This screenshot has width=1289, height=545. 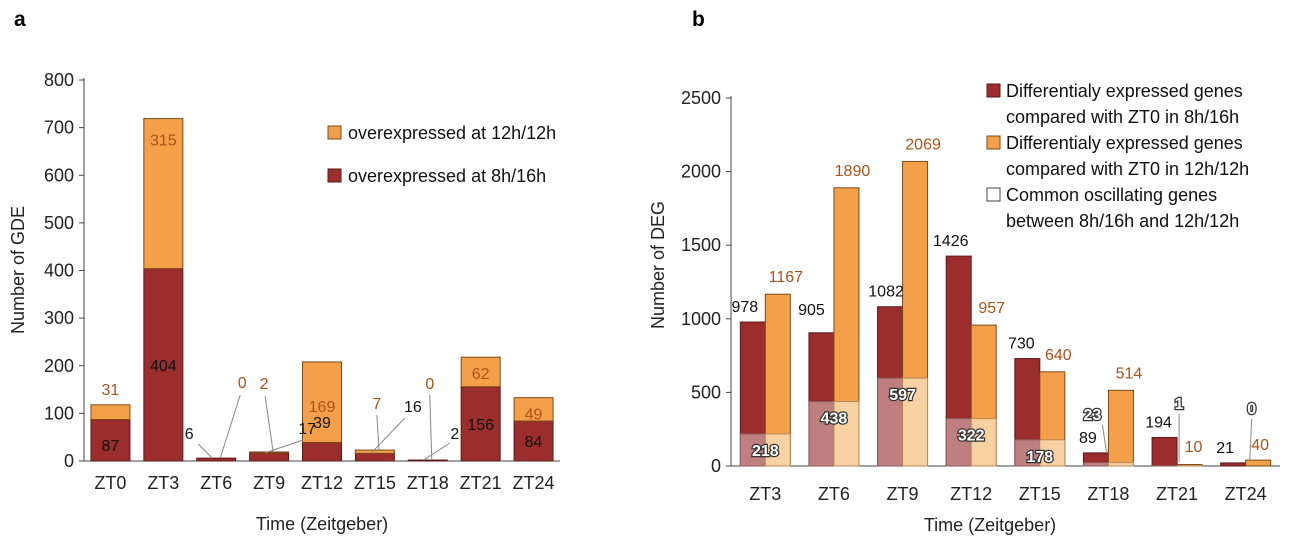 I want to click on legend-label-line2: compared with ZT0 in 8h/16h, so click(x=1122, y=117).